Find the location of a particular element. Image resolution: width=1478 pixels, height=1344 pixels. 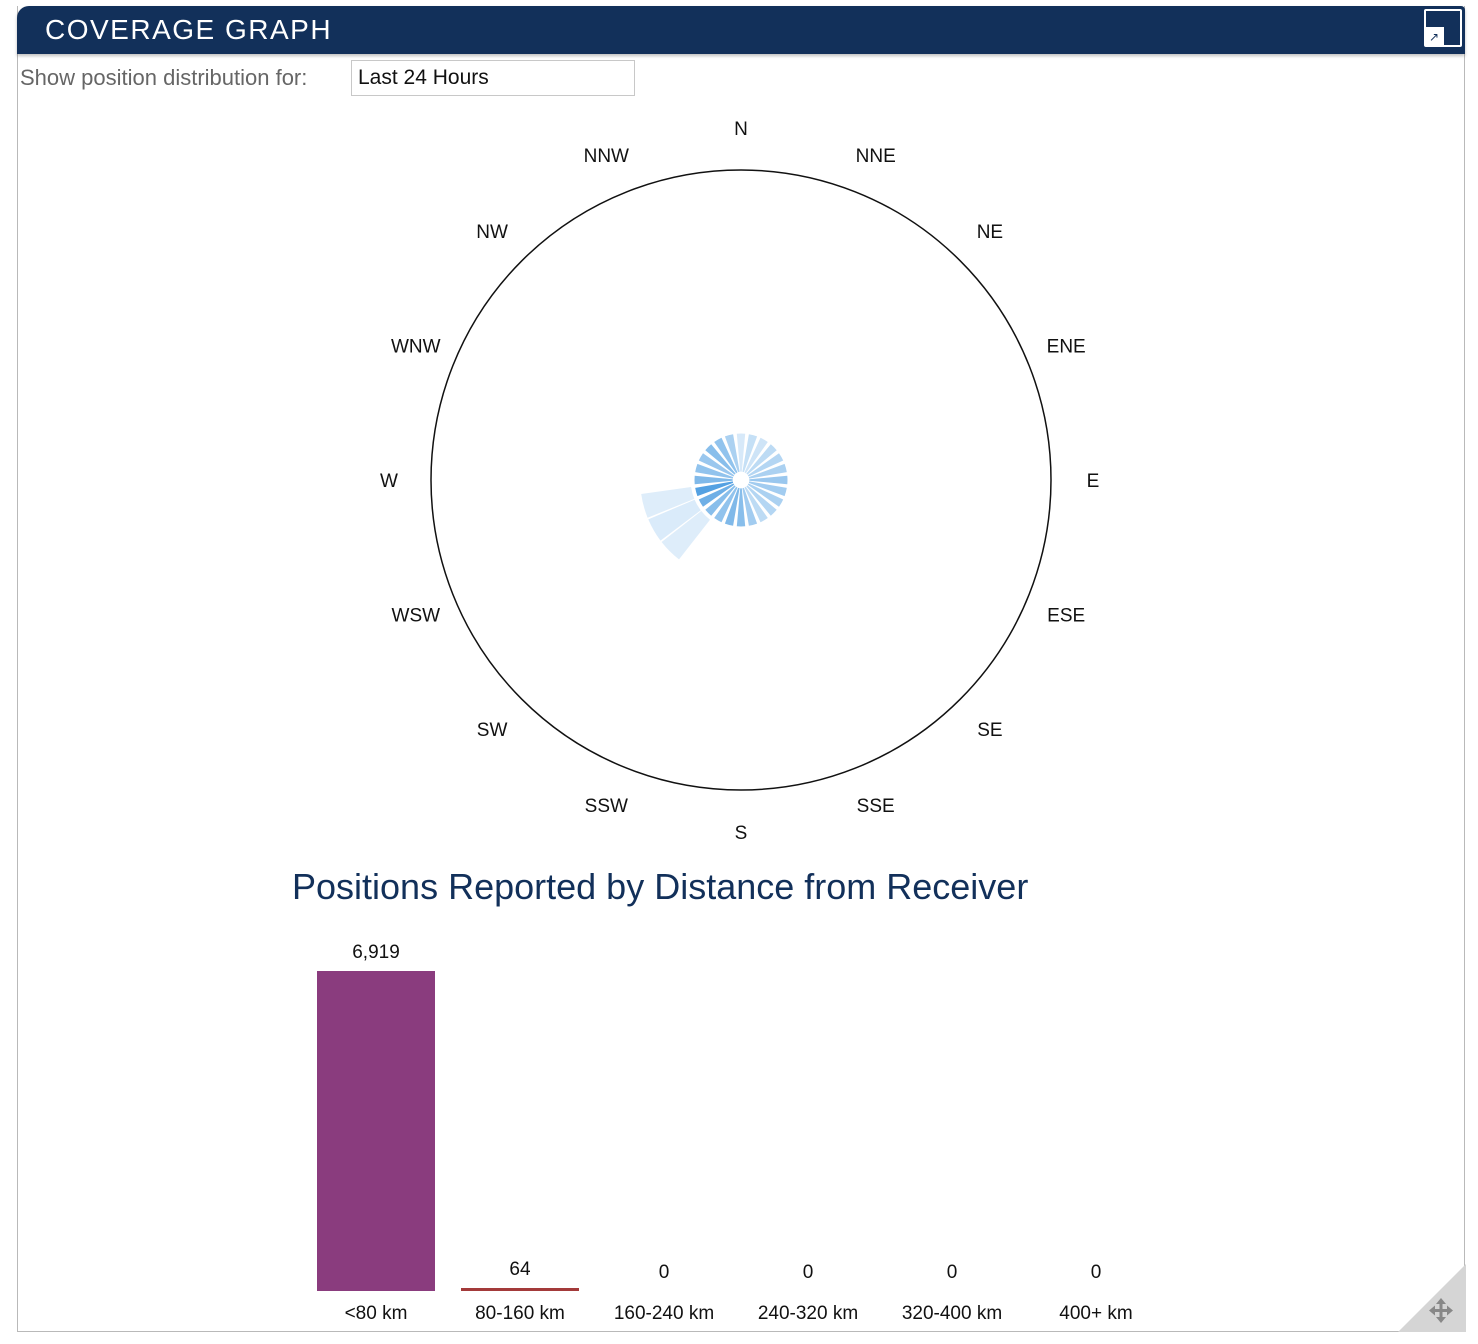

compass-label-nne: NNE is located at coordinates (876, 156).